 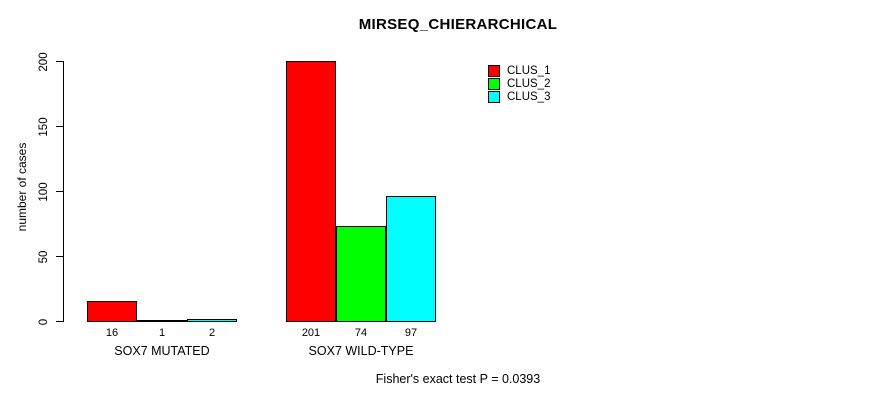 I want to click on y-axis-label: number of cases, so click(x=22, y=187).